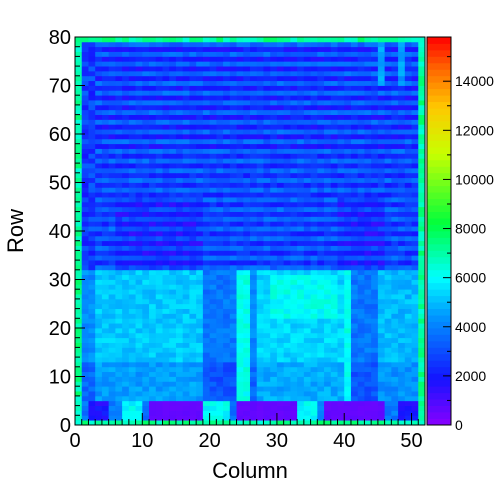  Describe the element at coordinates (439, 215) in the screenshot. I see `color-scale-segment` at that location.